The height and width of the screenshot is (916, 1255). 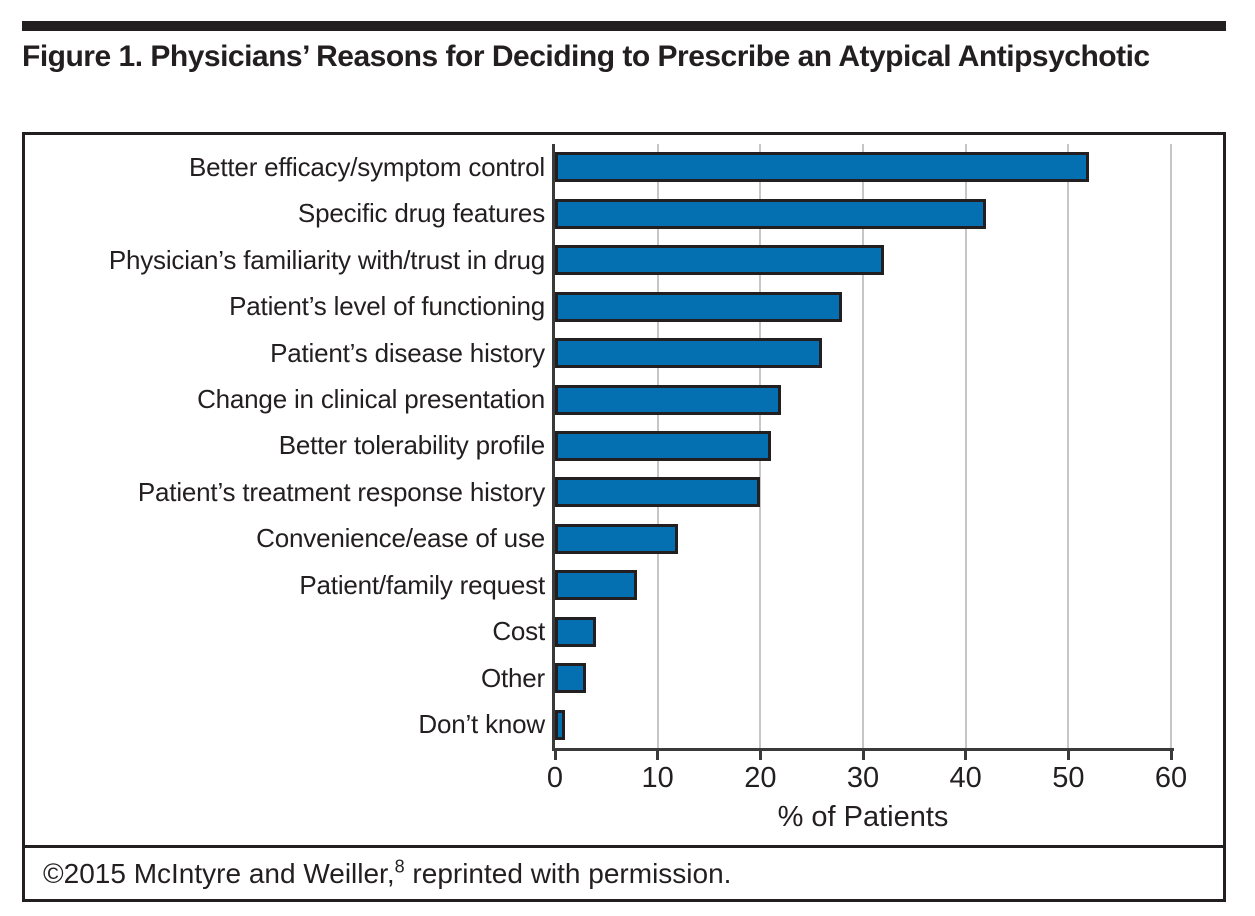 I want to click on x-tick-label-0: 0, so click(x=555, y=778).